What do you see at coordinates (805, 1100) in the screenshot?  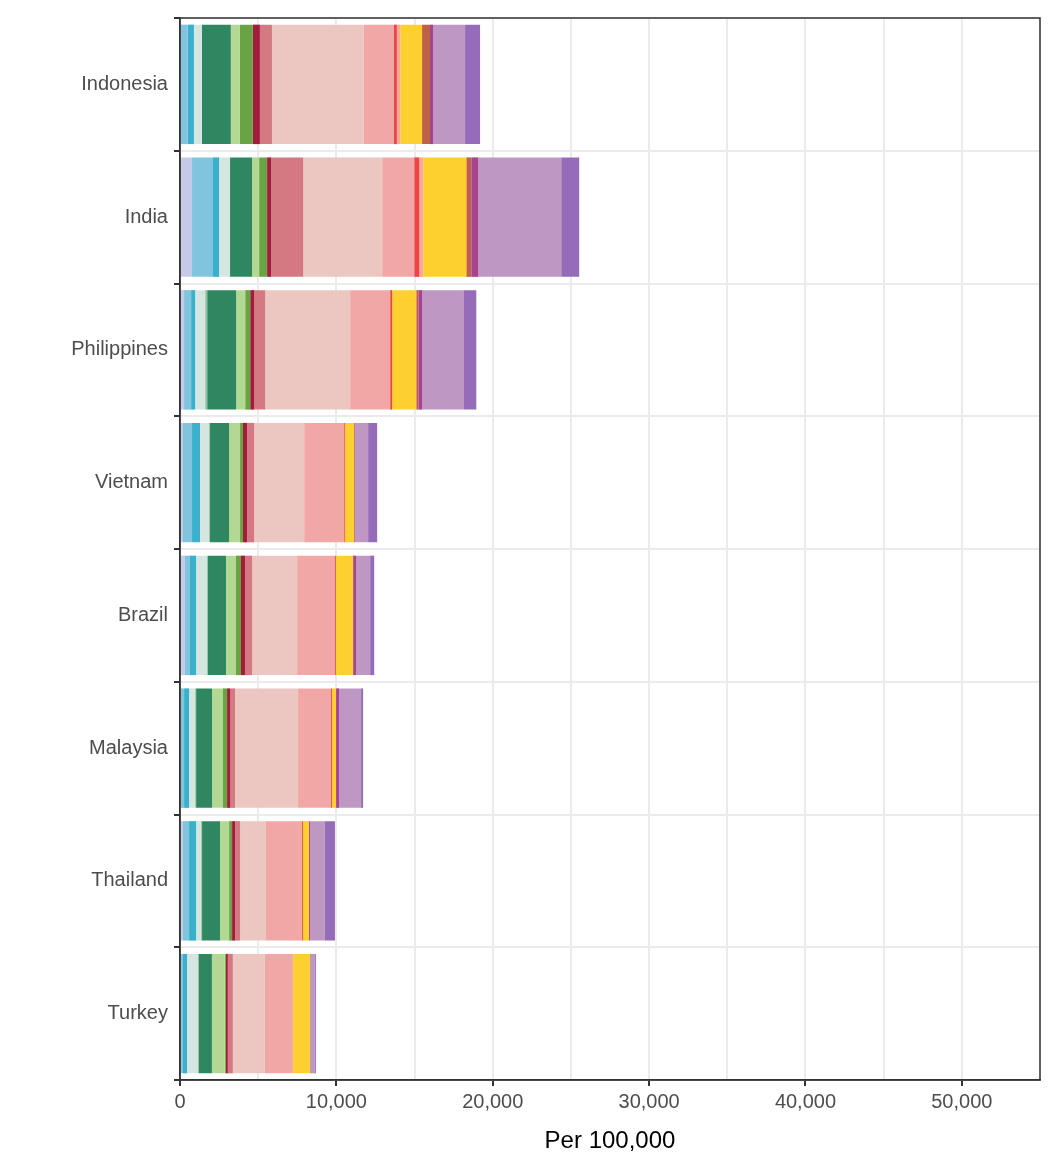 I see `x-tick-label: 40,000` at bounding box center [805, 1100].